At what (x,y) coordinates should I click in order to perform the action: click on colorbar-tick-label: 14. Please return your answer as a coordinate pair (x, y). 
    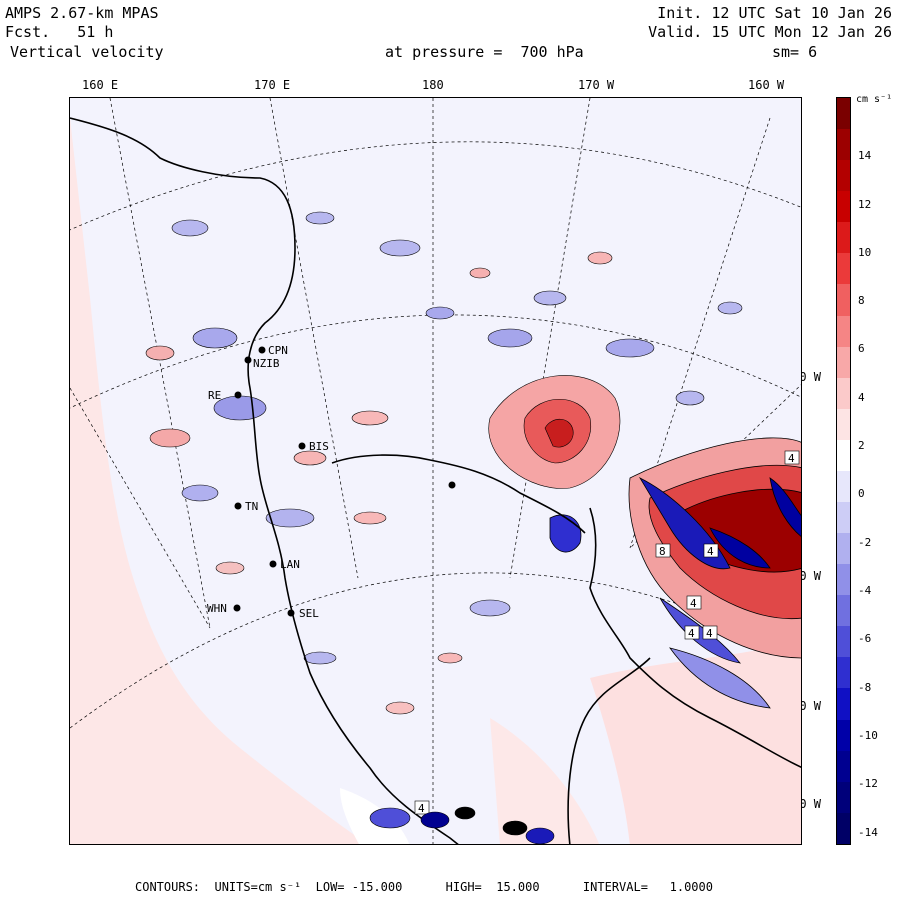
    Looking at the image, I should click on (865, 156).